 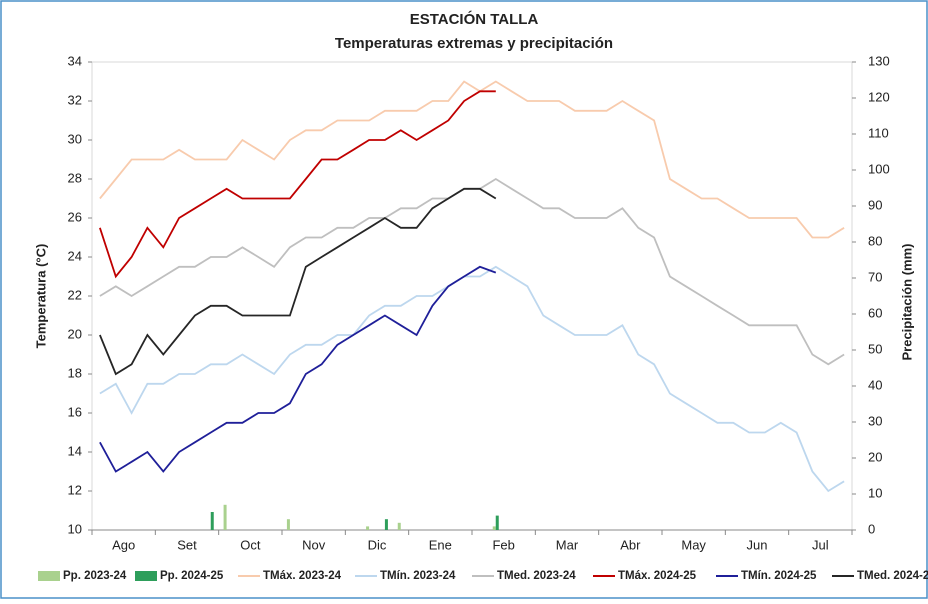 I want to click on y-tick-label: 18, so click(x=75, y=372).